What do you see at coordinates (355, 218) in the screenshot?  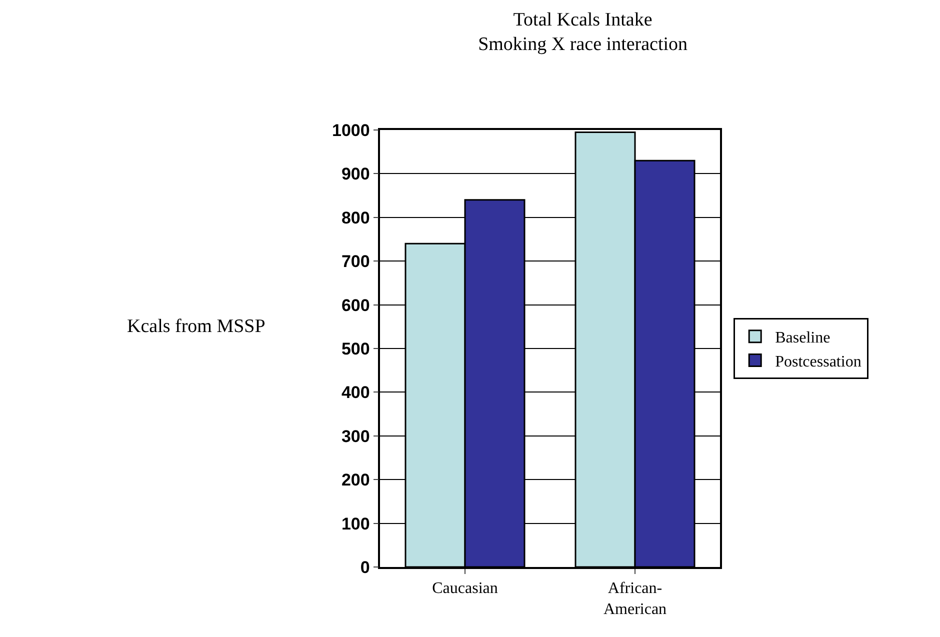 I see `y-tick-label: 800` at bounding box center [355, 218].